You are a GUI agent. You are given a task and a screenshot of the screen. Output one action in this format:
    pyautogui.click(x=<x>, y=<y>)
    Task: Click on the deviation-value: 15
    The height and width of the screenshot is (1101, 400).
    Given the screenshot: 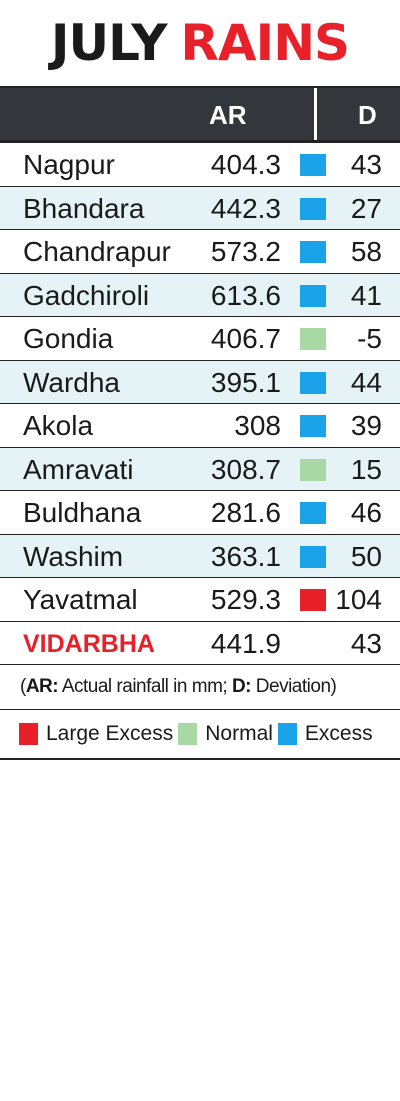 What is the action you would take?
    pyautogui.click(x=366, y=469)
    